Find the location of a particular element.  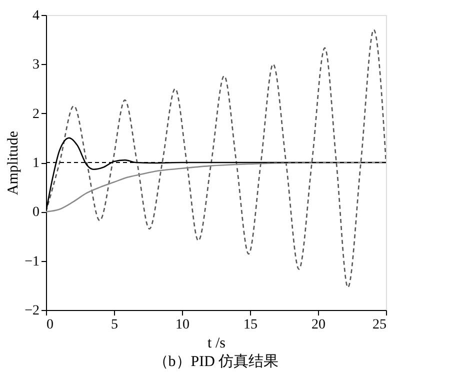

text: （b）PID 仿真结果 is located at coordinates (216, 361).